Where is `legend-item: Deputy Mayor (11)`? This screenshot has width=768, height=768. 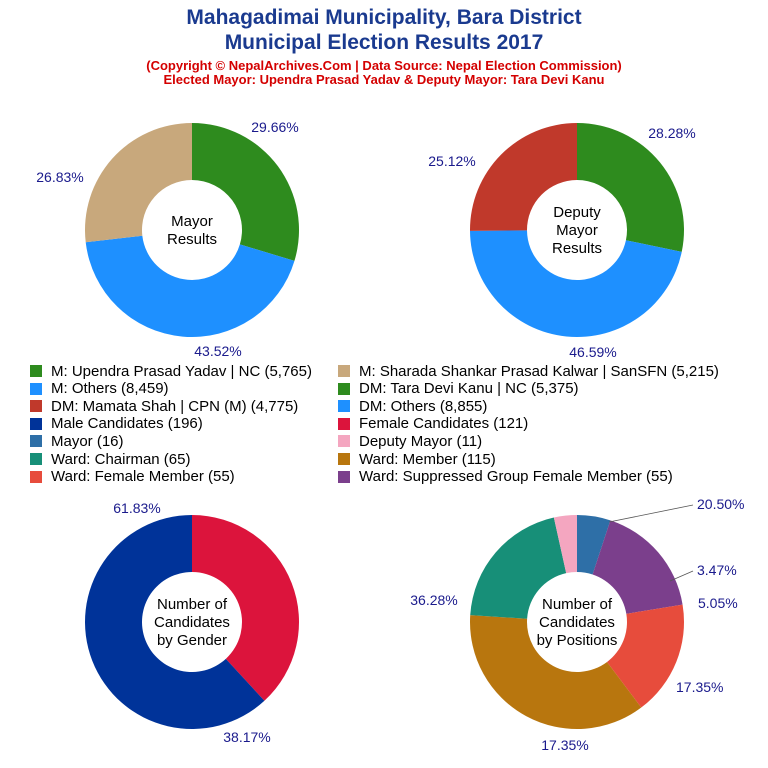
legend-item: Deputy Mayor (11) is located at coordinates (410, 441).